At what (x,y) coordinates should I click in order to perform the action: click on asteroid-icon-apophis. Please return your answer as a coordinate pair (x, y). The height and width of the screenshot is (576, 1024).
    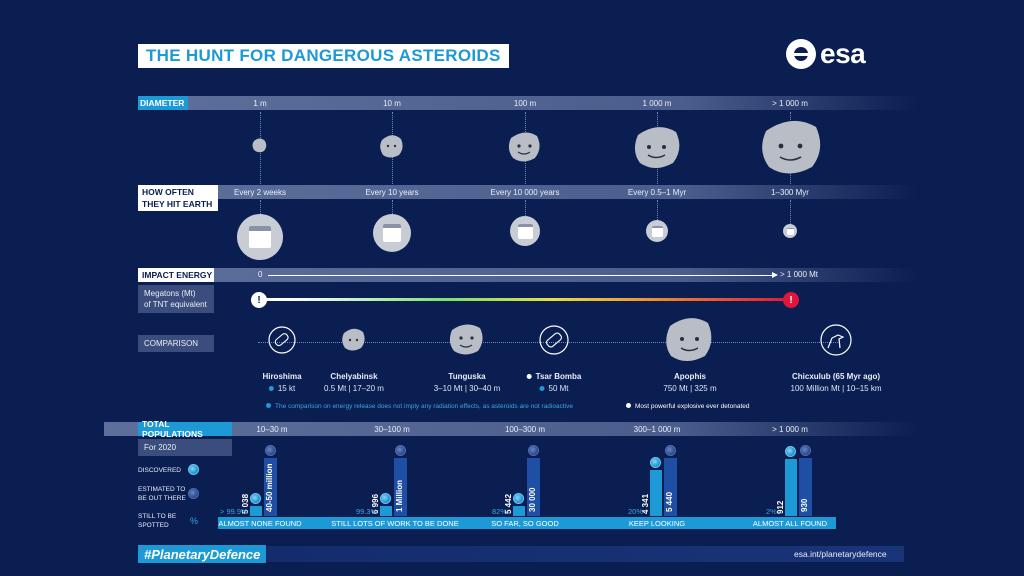
    Looking at the image, I should click on (689, 339).